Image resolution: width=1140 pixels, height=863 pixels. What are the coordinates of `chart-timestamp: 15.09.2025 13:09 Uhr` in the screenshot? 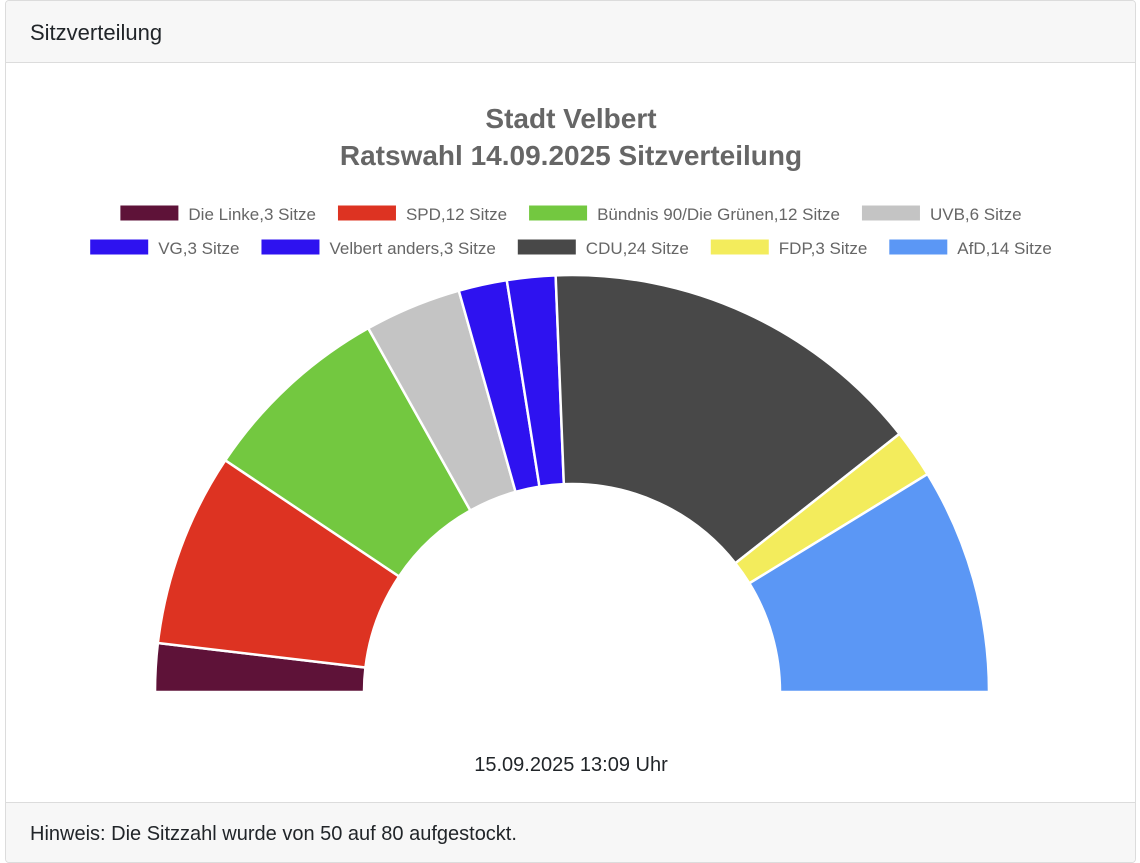 It's located at (571, 765).